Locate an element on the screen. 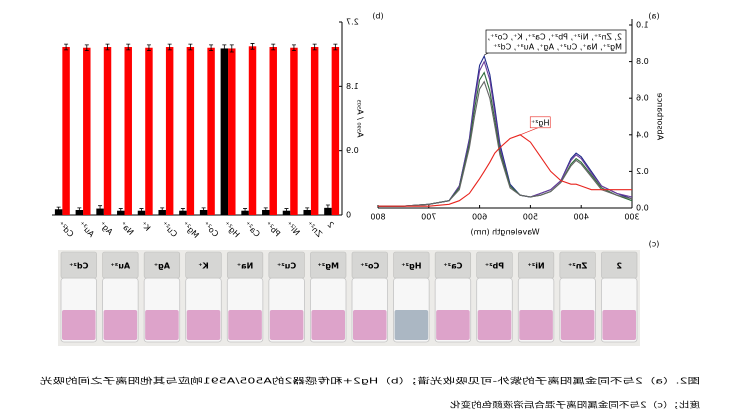  y-axis-label: Absorbance is located at coordinates (660, 116).